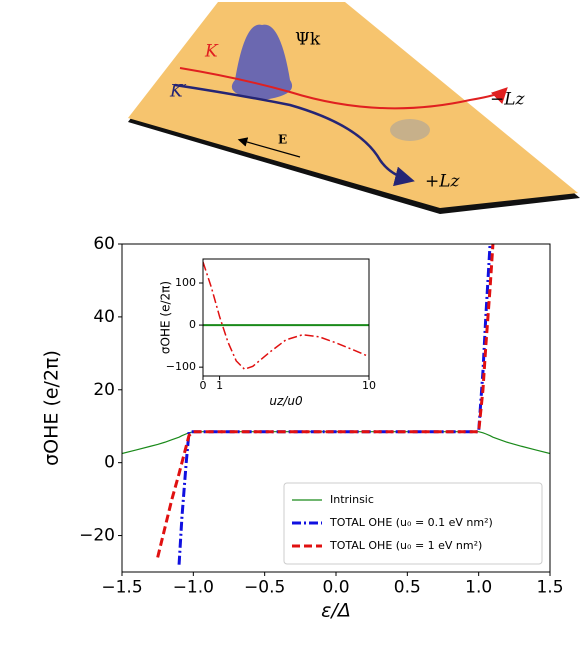 The height and width of the screenshot is (654, 582). I want to click on label: −Lz, so click(508, 100).